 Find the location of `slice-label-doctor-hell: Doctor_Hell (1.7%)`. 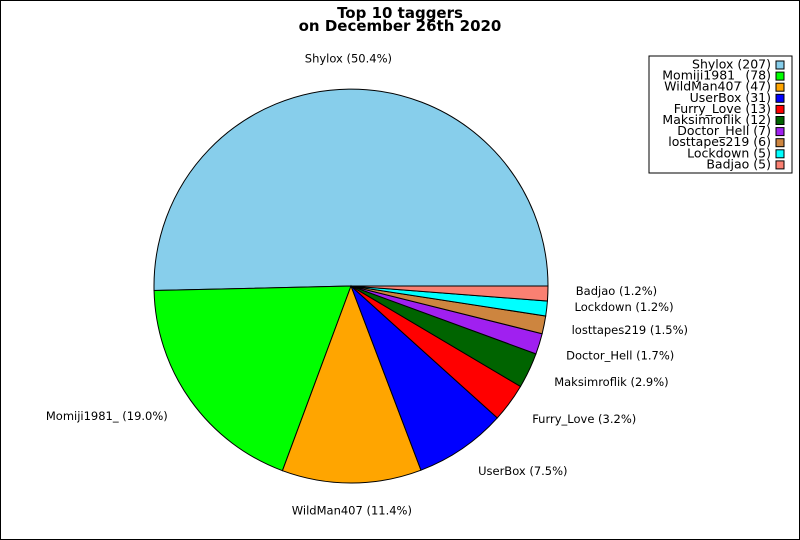

slice-label-doctor-hell: Doctor_Hell (1.7%) is located at coordinates (620, 356).